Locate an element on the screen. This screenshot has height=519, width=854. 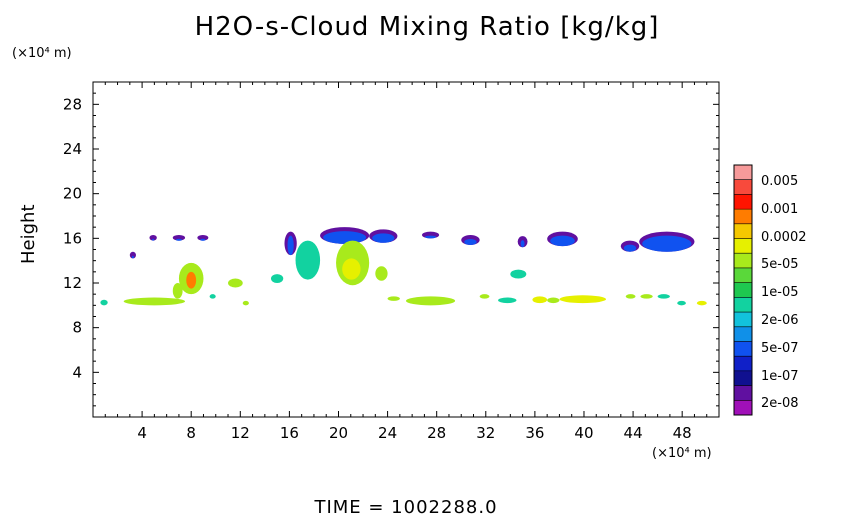
x-tick-label: 16 is located at coordinates (289, 433).